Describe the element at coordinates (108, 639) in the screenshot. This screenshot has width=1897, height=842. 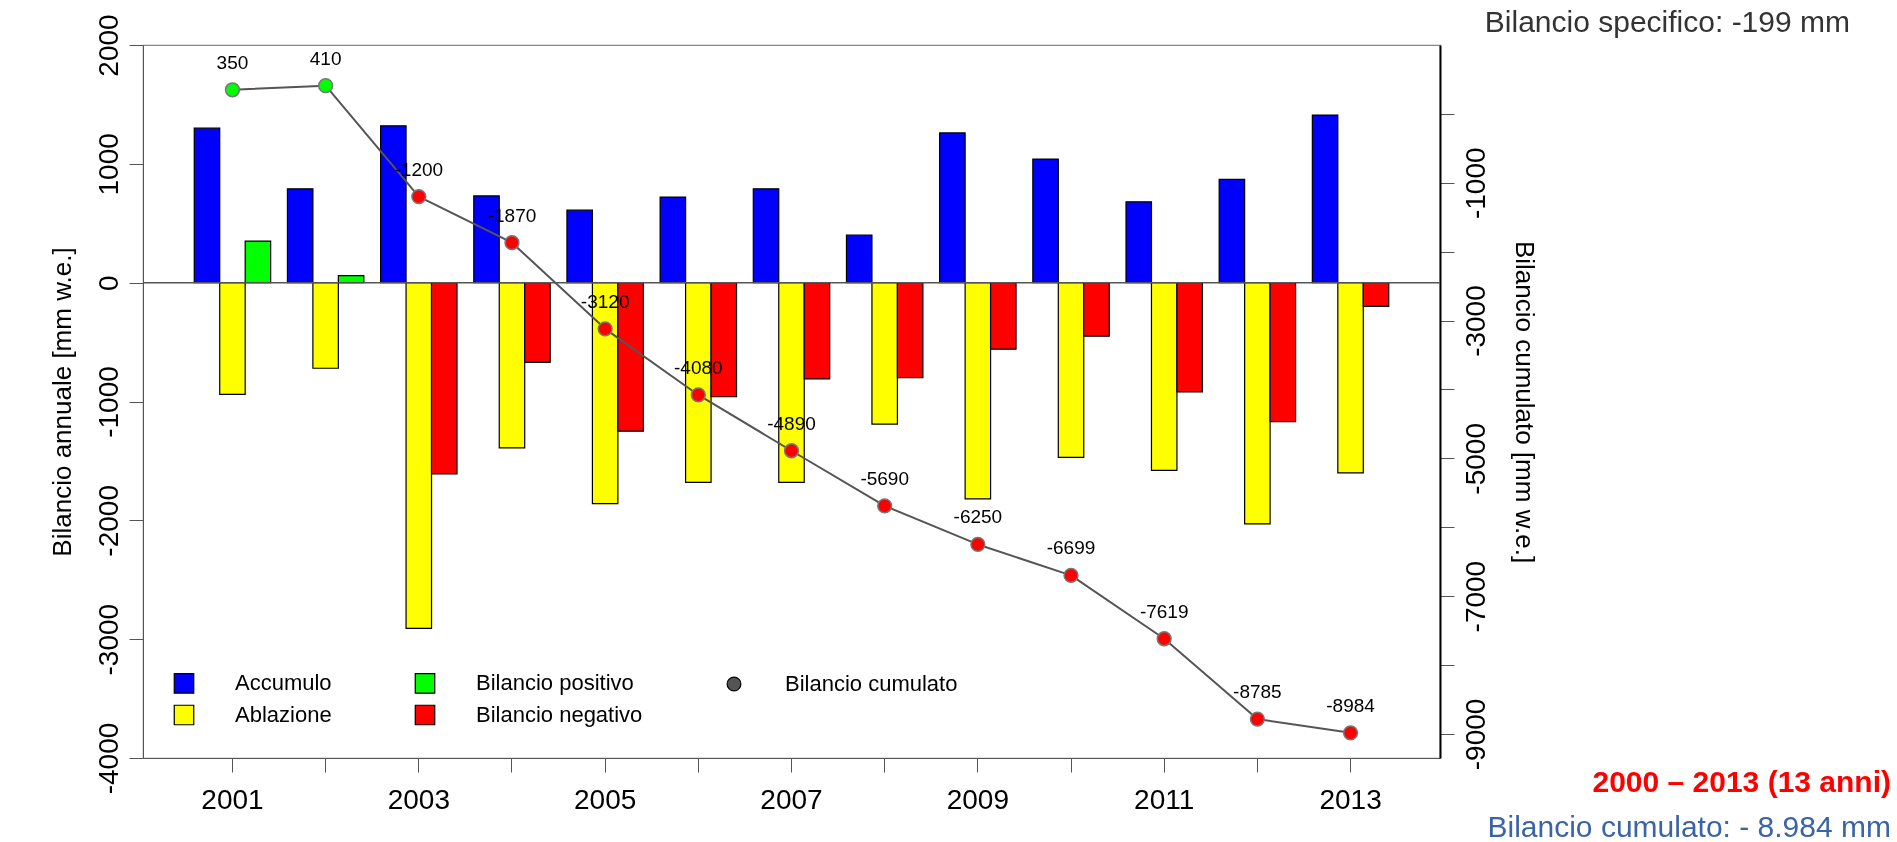
I see `y-tick-label: -3000` at that location.